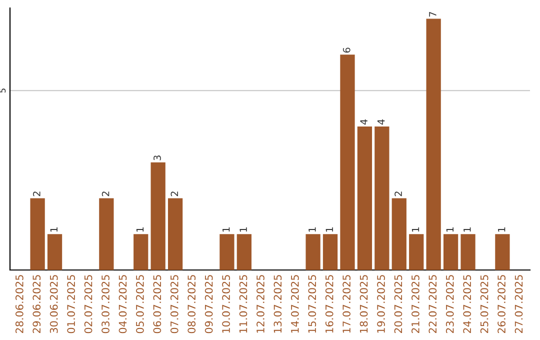 This screenshot has height=340, width=540. Describe the element at coordinates (157, 158) in the screenshot. I see `data-label: 3` at that location.